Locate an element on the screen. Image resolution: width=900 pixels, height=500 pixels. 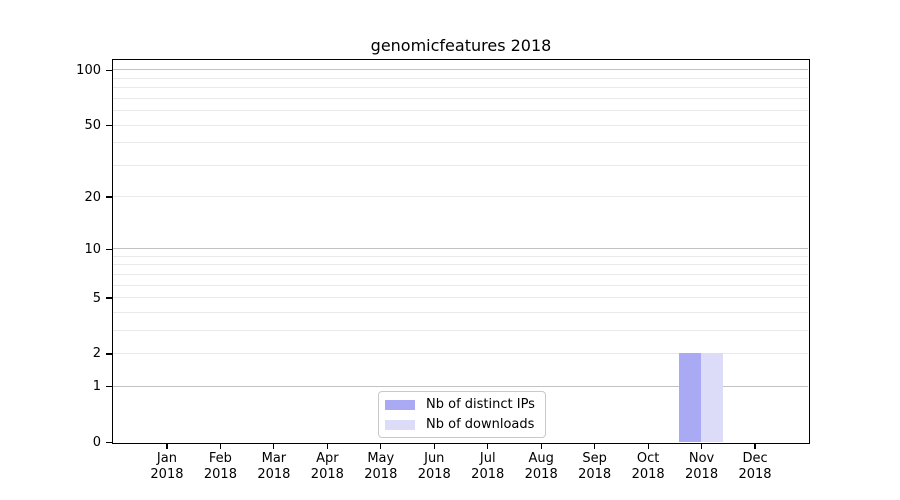
distinct-ips-swatch-icon is located at coordinates (400, 404).